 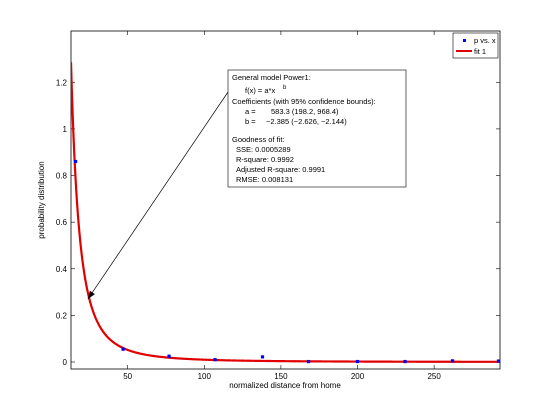 What do you see at coordinates (250, 121) in the screenshot?
I see `annotation-coef-b-label: b =` at bounding box center [250, 121].